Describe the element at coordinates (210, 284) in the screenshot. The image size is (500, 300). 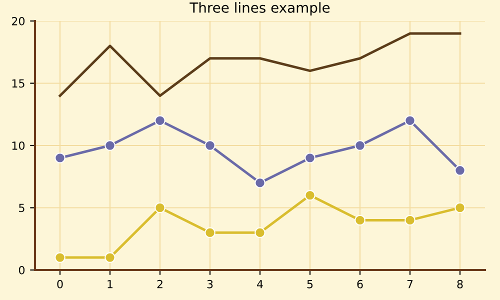
I see `x-tick-label: 3` at that location.